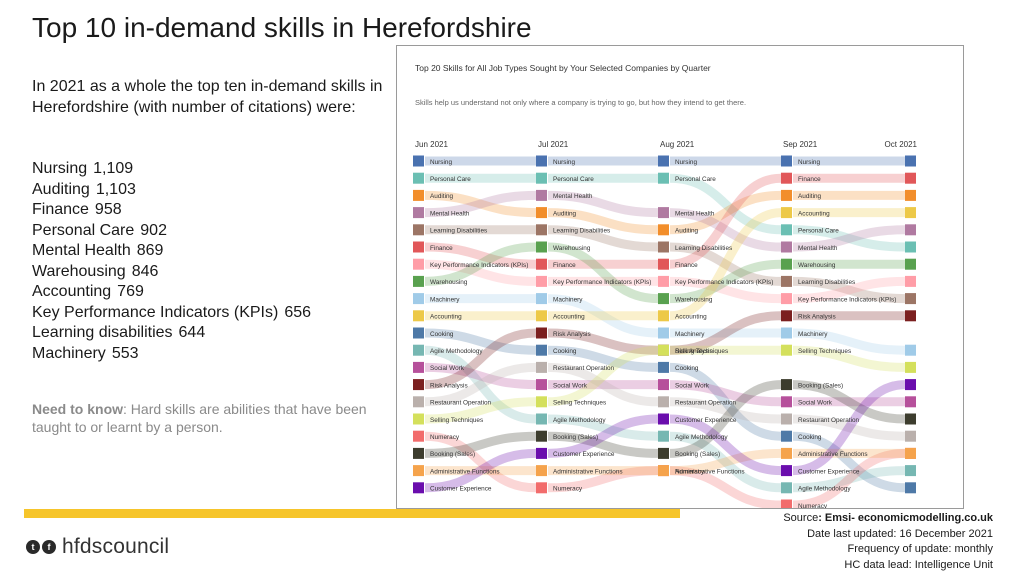 The image size is (1024, 576). What do you see at coordinates (153, 230) in the screenshot?
I see `skill-count: 902` at bounding box center [153, 230].